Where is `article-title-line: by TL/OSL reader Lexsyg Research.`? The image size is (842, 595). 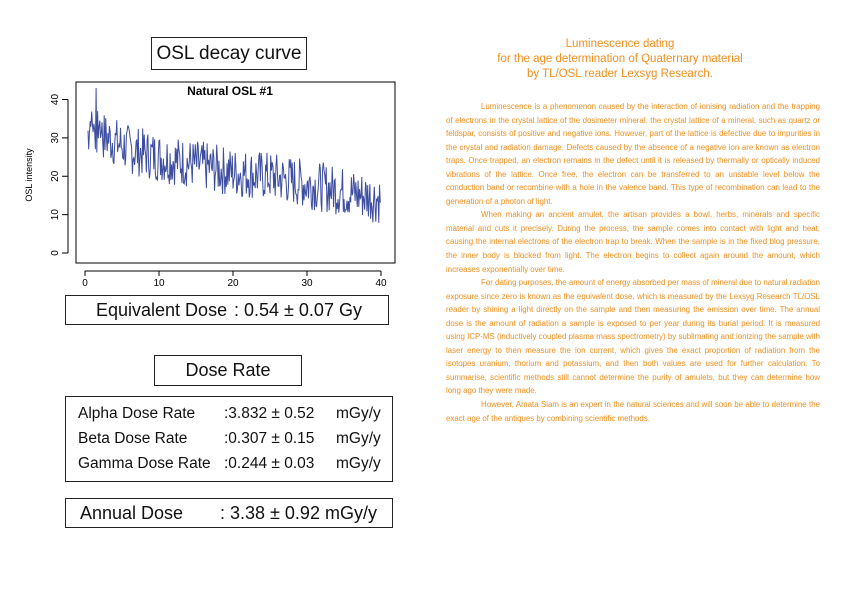 article-title-line: by TL/OSL reader Lexsyg Research. is located at coordinates (619, 74).